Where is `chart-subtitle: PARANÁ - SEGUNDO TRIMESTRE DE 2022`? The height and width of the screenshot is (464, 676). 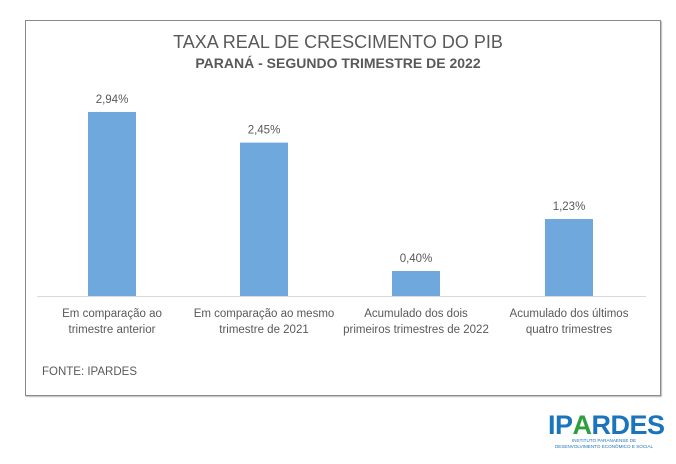
chart-subtitle: PARANÁ - SEGUNDO TRIMESTRE DE 2022 is located at coordinates (338, 63).